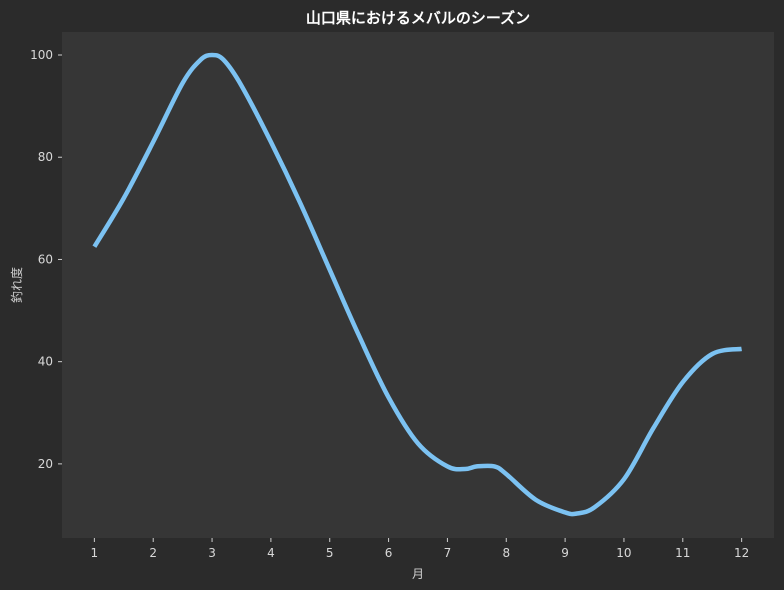 Image resolution: width=784 pixels, height=590 pixels. What do you see at coordinates (418, 574) in the screenshot?
I see `x-axis-label: 月` at bounding box center [418, 574].